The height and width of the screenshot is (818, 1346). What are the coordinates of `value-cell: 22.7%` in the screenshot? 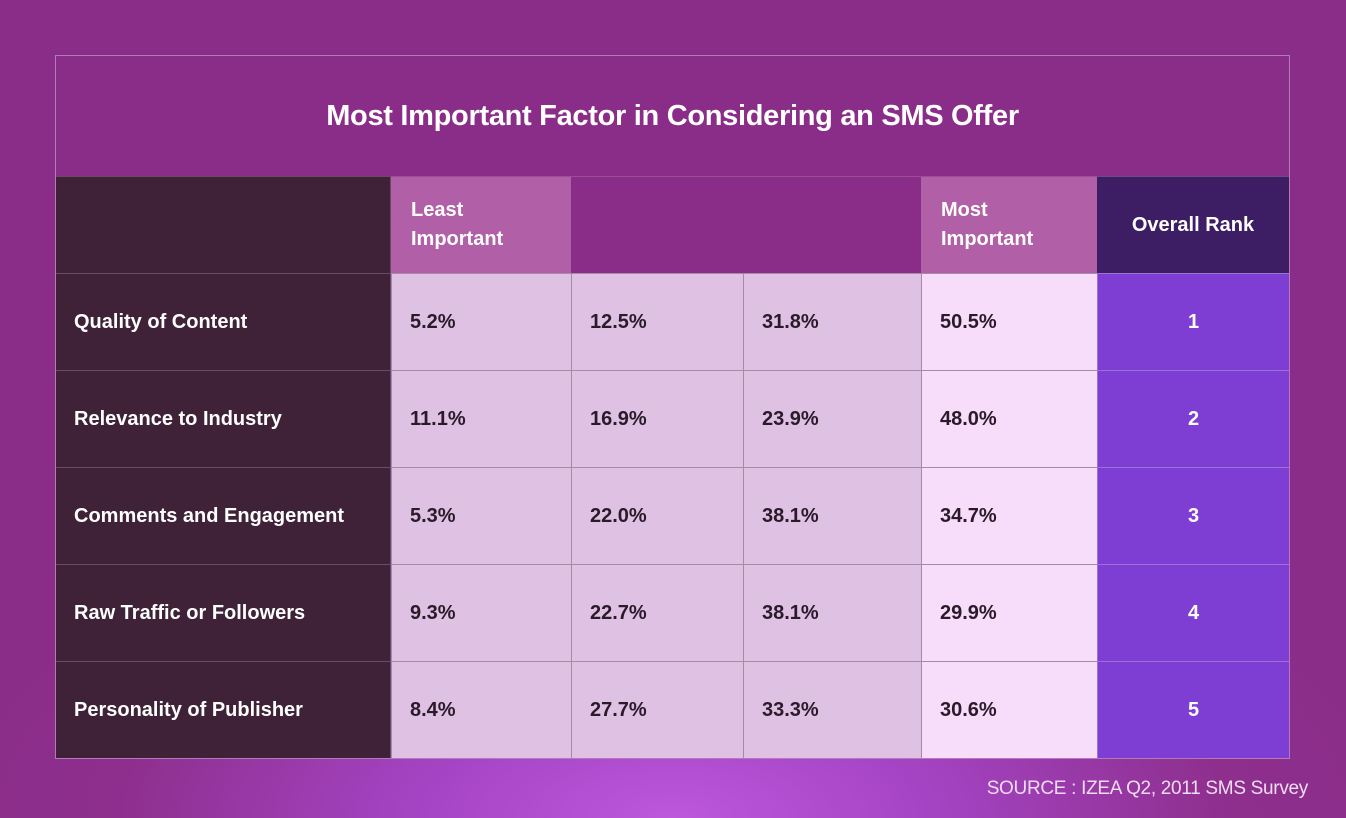 It's located at (657, 612).